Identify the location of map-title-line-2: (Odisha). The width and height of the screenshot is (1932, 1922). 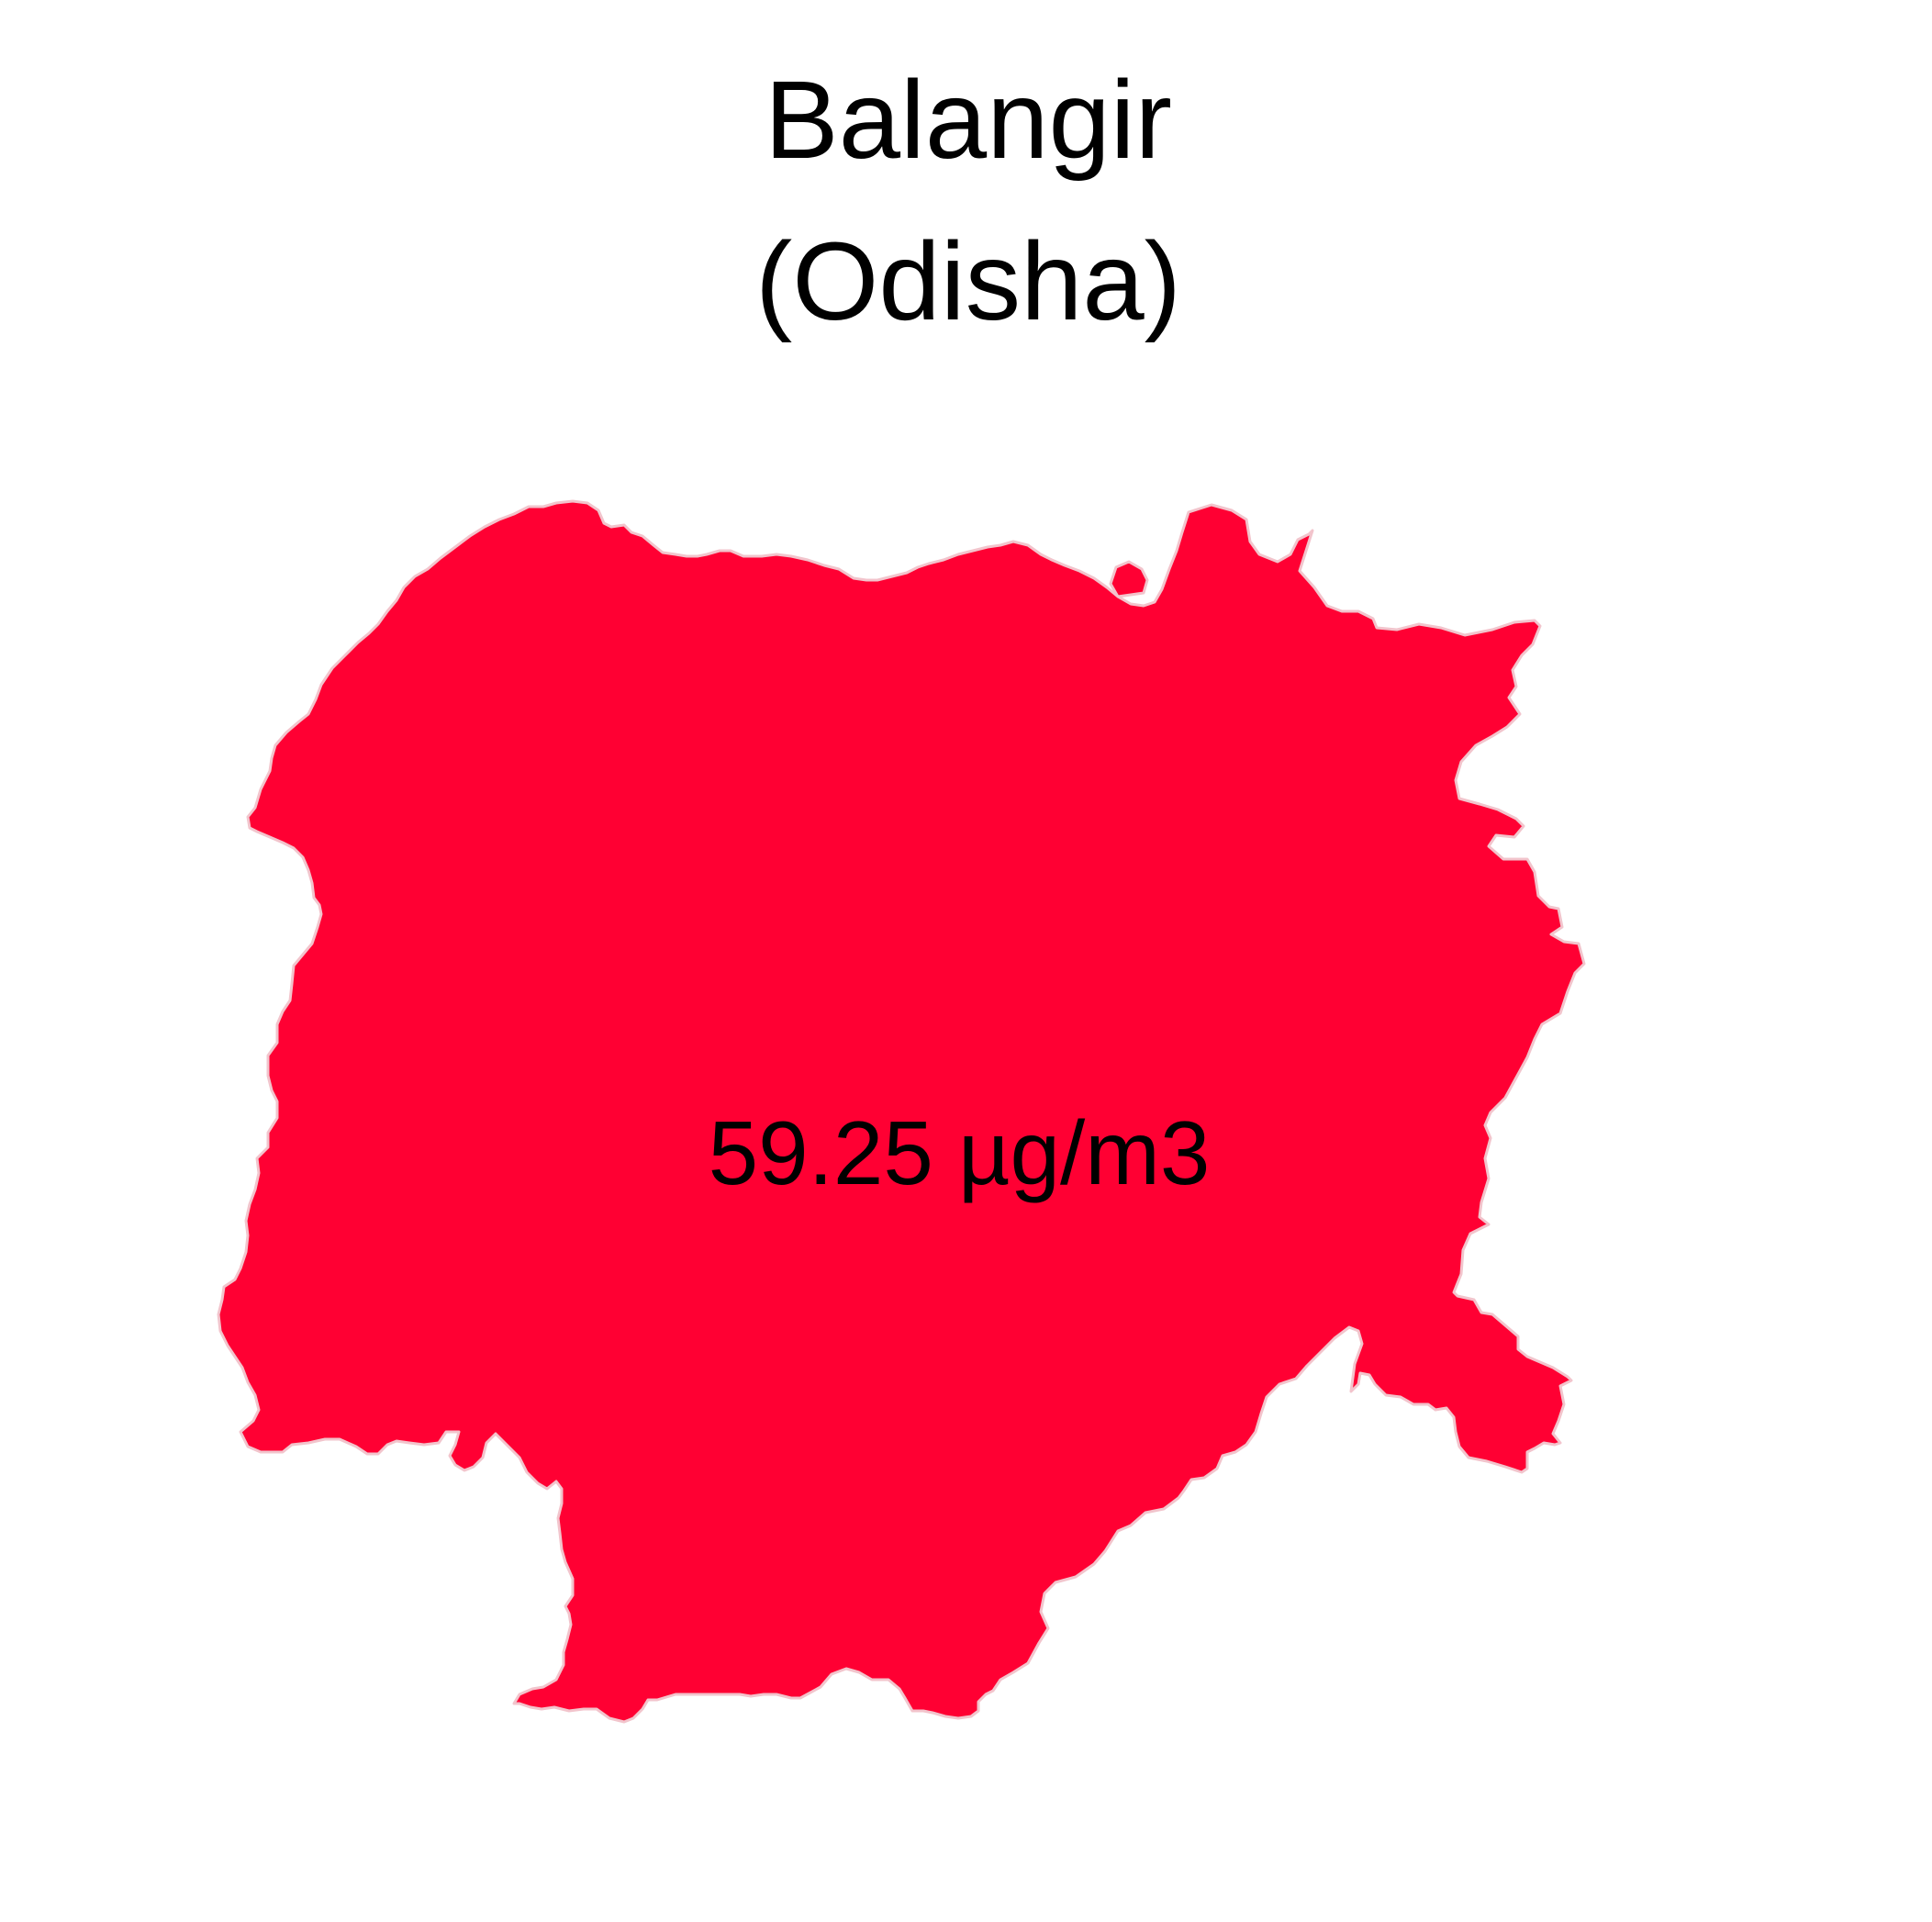
(968, 280).